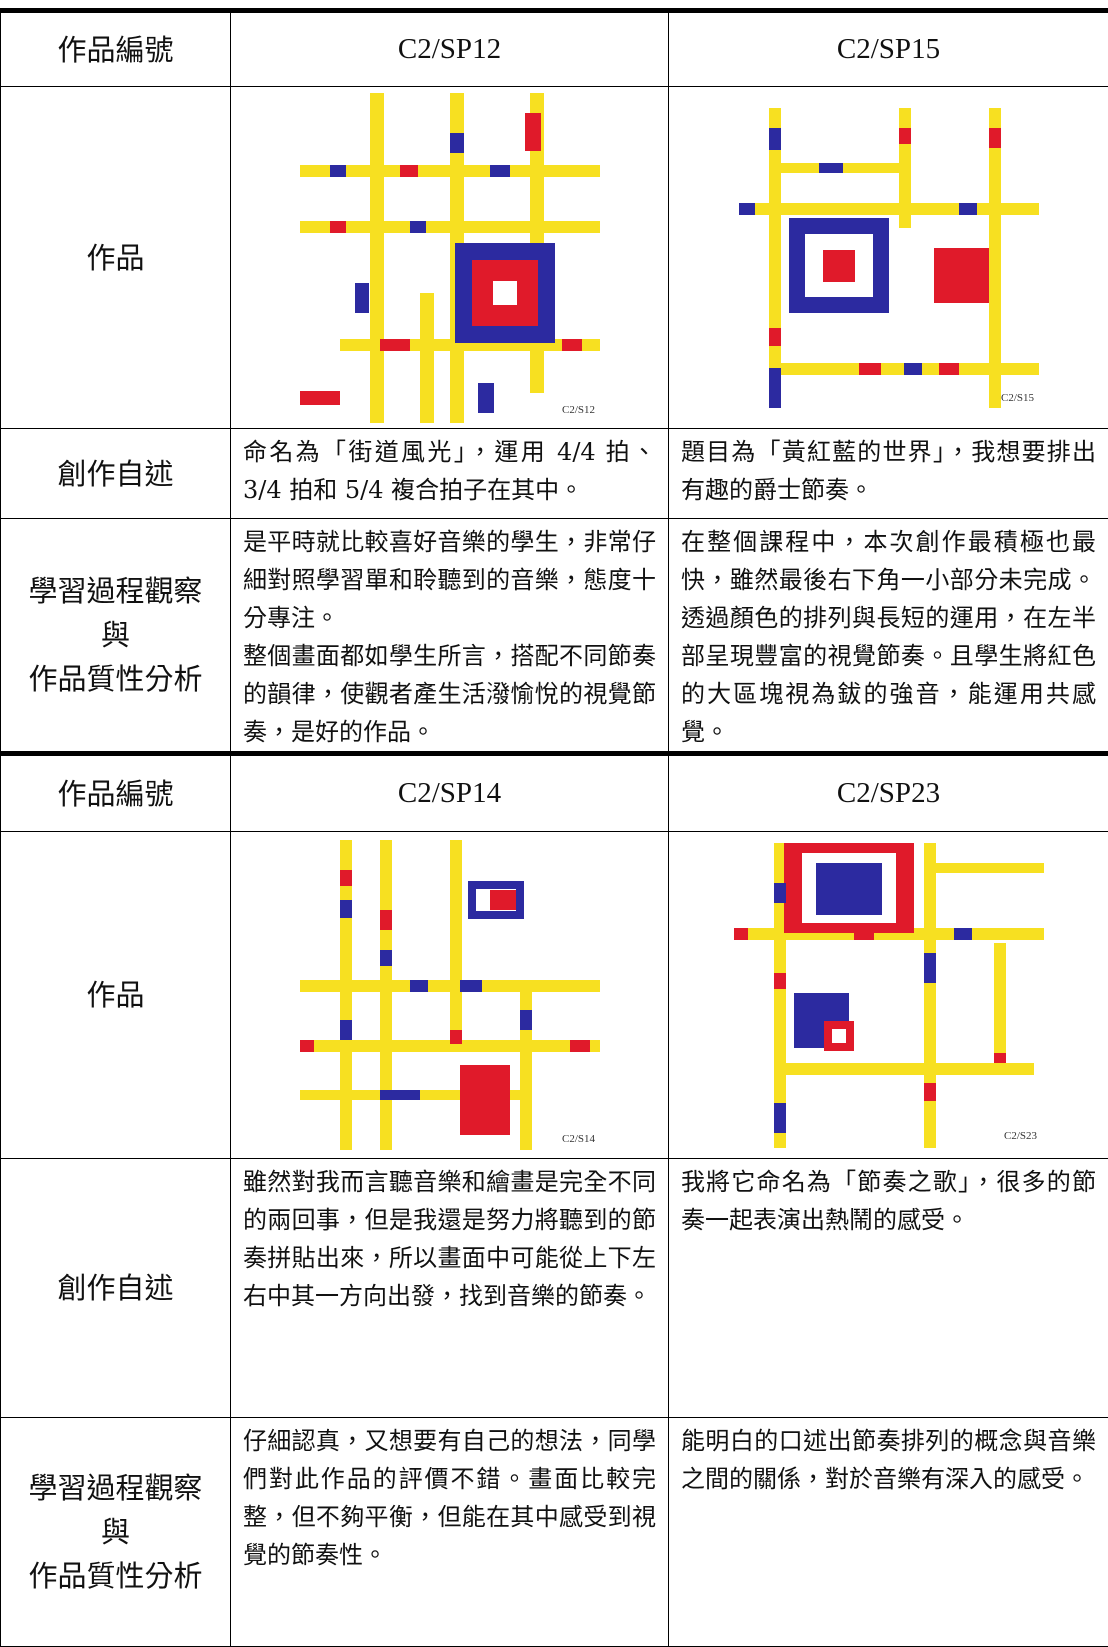 This screenshot has width=1108, height=1647. I want to click on paragraph: 我將它命名為「節奏之歌」，很多的節奏一起表演出熱鬧的感受。, so click(888, 1201).